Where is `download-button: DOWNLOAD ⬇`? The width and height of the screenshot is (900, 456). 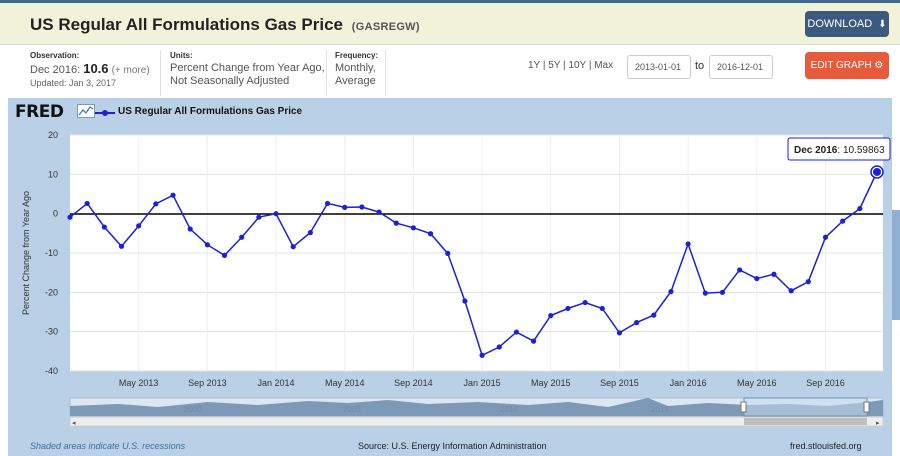 download-button: DOWNLOAD ⬇ is located at coordinates (847, 24).